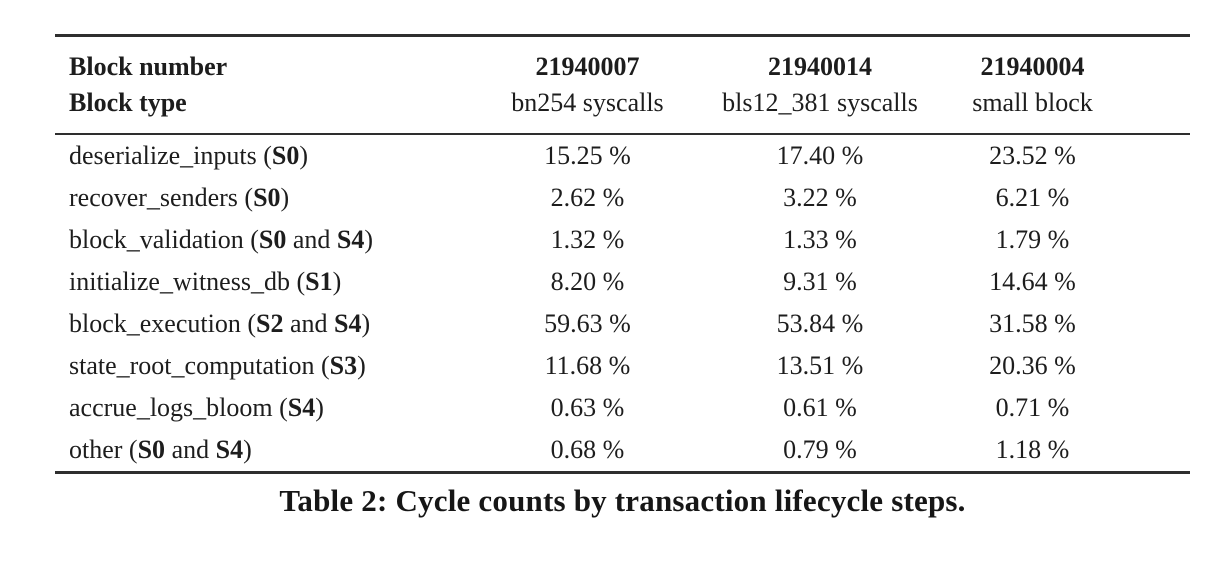 The height and width of the screenshot is (563, 1210). I want to click on cell-percentage: 53.84 %, so click(820, 323).